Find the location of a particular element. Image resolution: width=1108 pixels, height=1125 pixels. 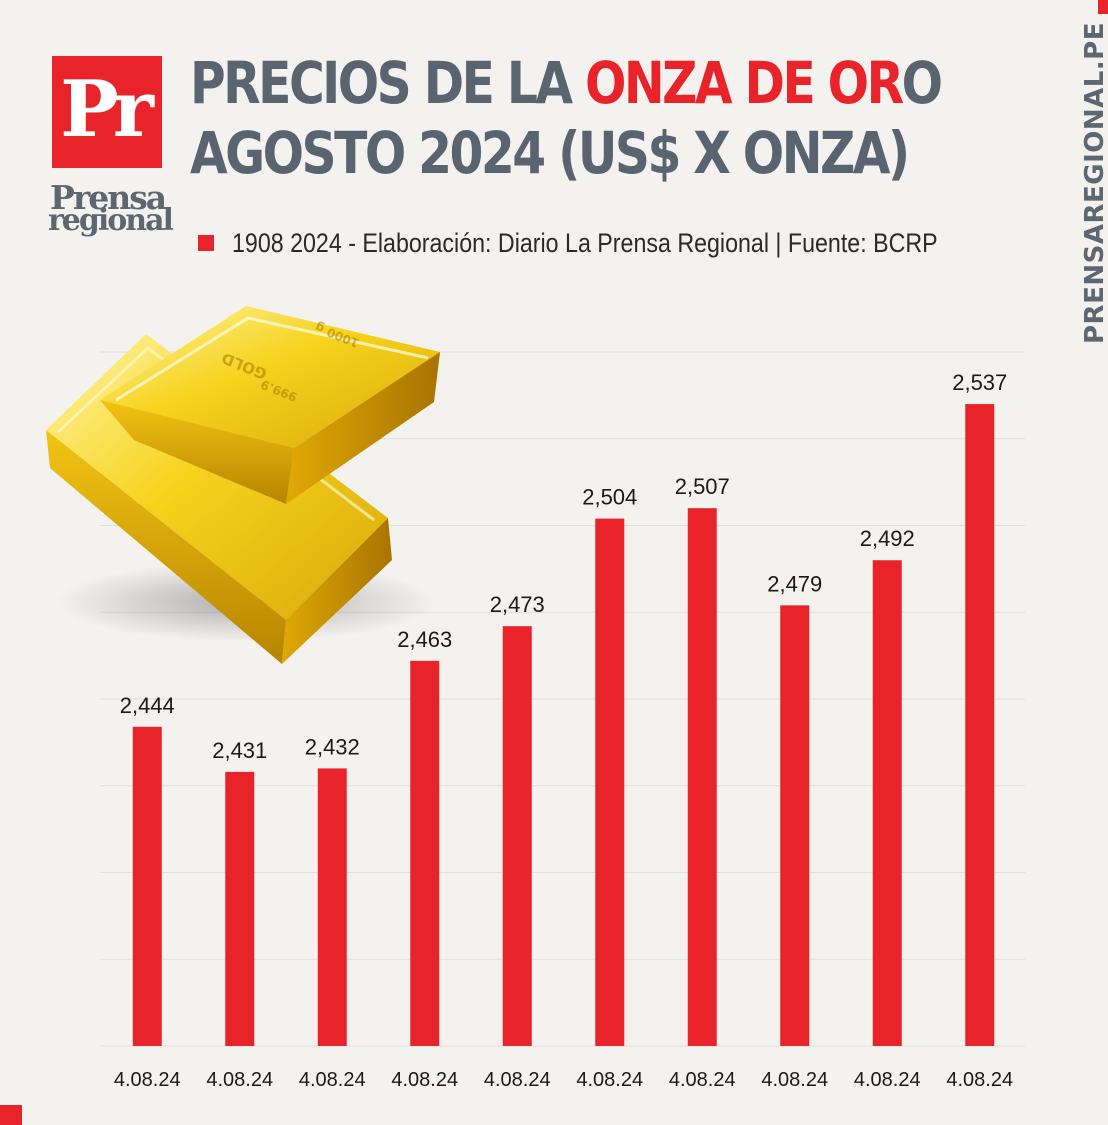

value-label-6: 2,504 is located at coordinates (609, 497).